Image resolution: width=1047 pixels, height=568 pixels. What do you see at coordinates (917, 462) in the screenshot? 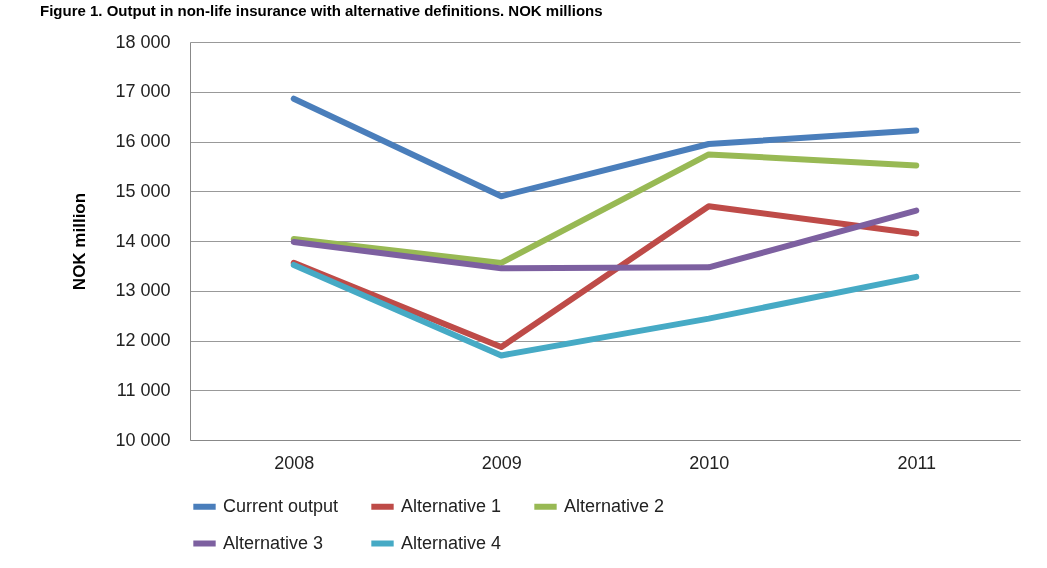
I see `x-tick-label: 2011` at bounding box center [917, 462].